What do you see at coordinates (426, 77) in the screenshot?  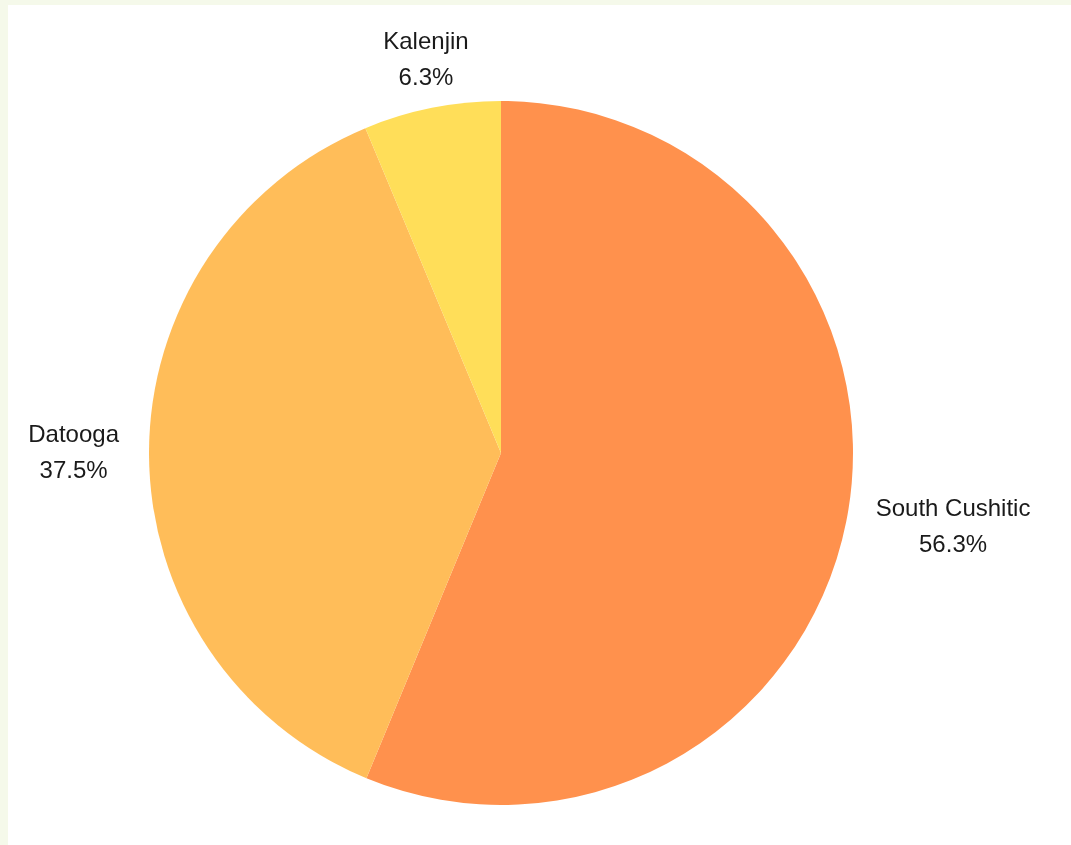 I see `data-label: 6.3%` at bounding box center [426, 77].